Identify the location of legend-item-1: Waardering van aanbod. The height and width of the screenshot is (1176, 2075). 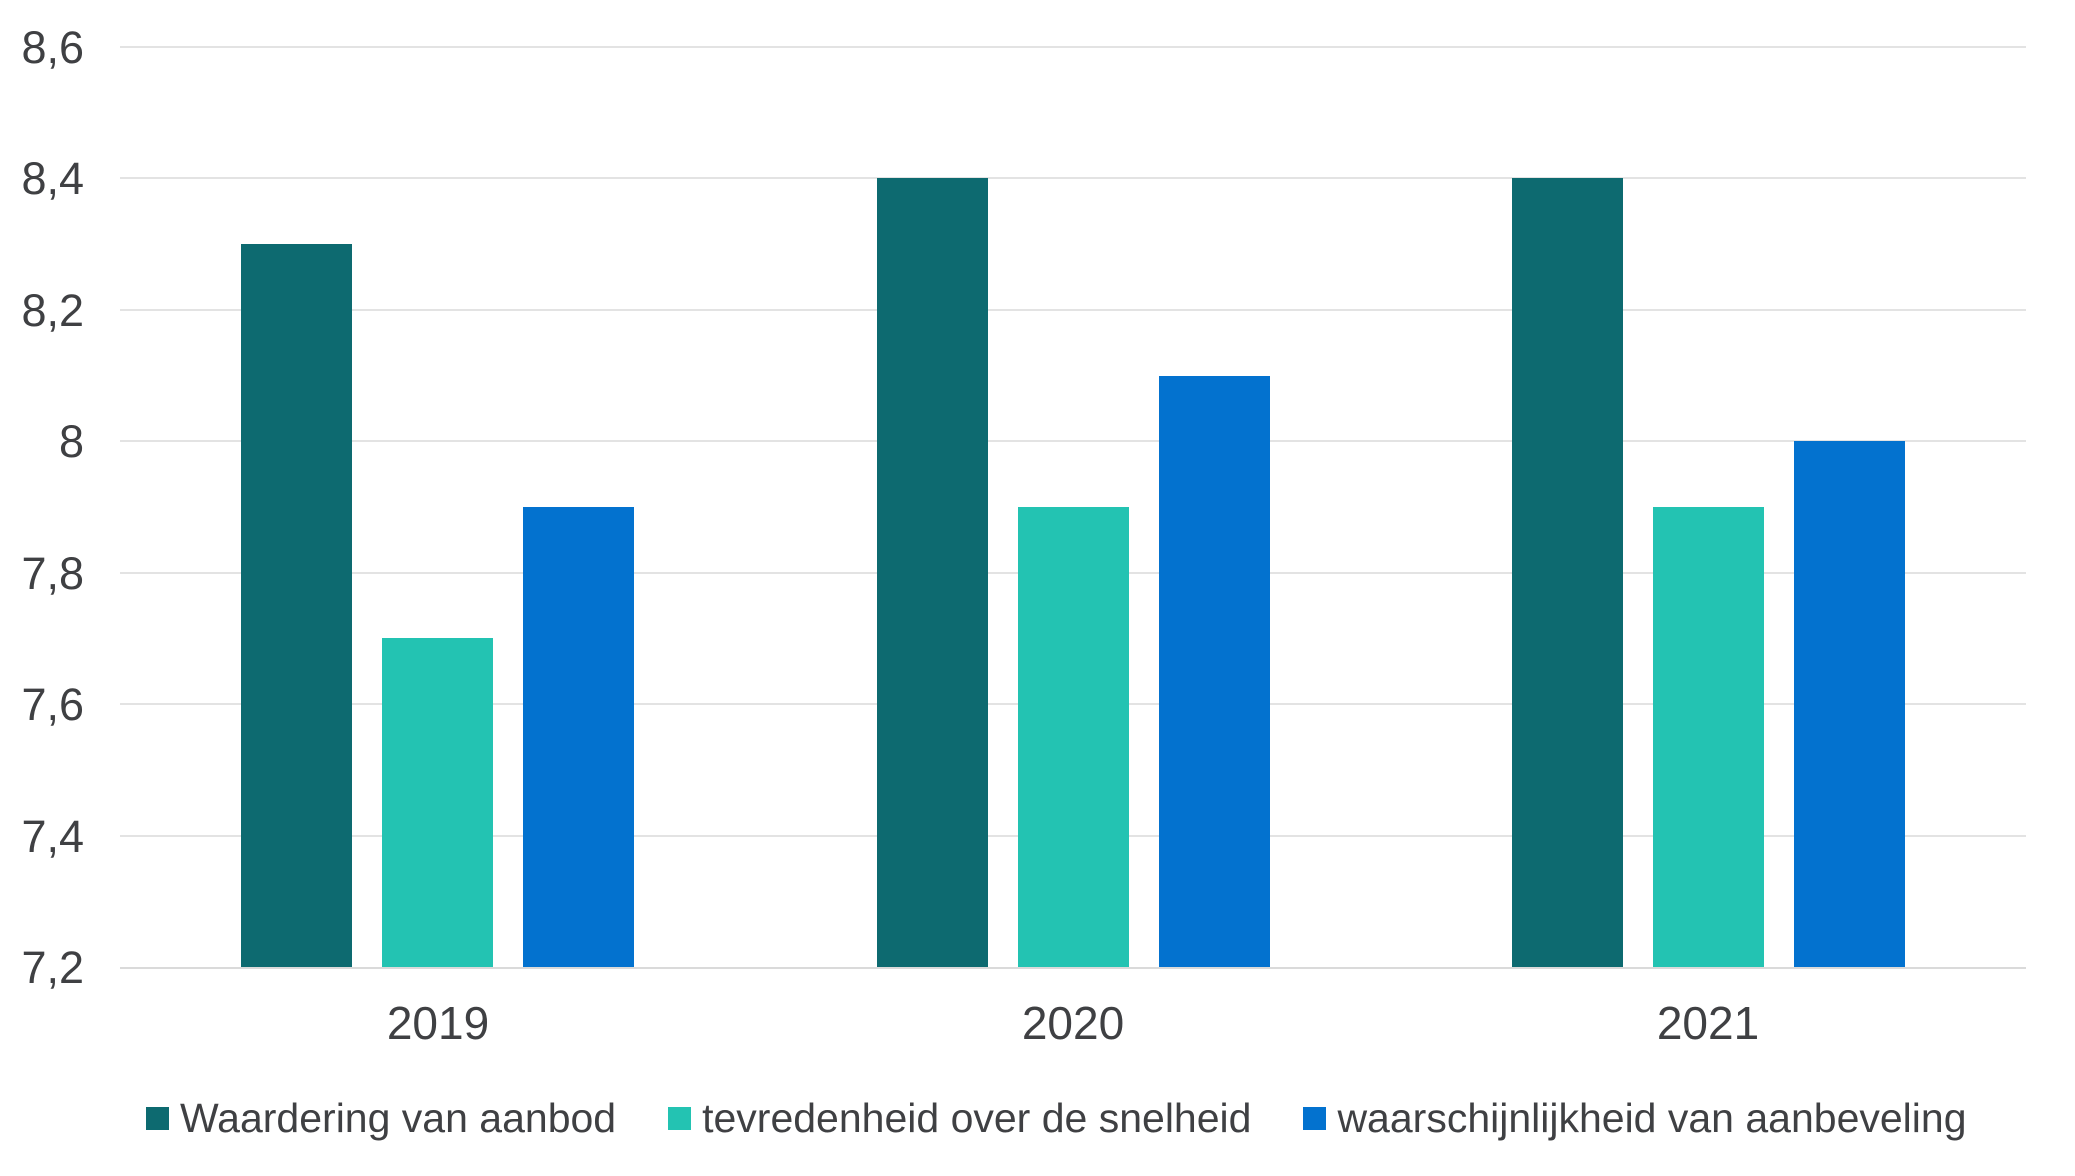
(381, 1118).